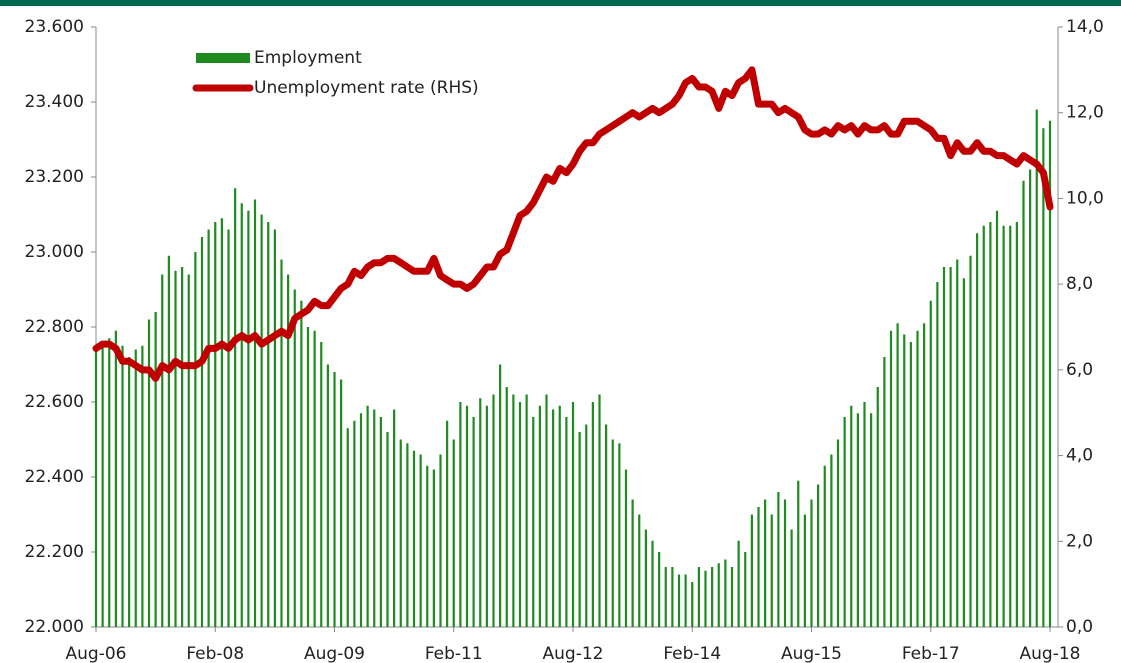  I want to click on x-tick-label: Feb-11, so click(454, 653).